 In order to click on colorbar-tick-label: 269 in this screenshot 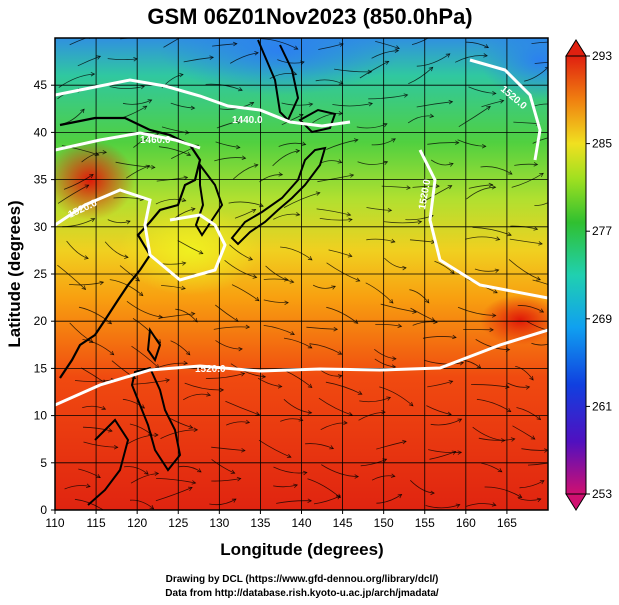, I will do `click(602, 319)`.